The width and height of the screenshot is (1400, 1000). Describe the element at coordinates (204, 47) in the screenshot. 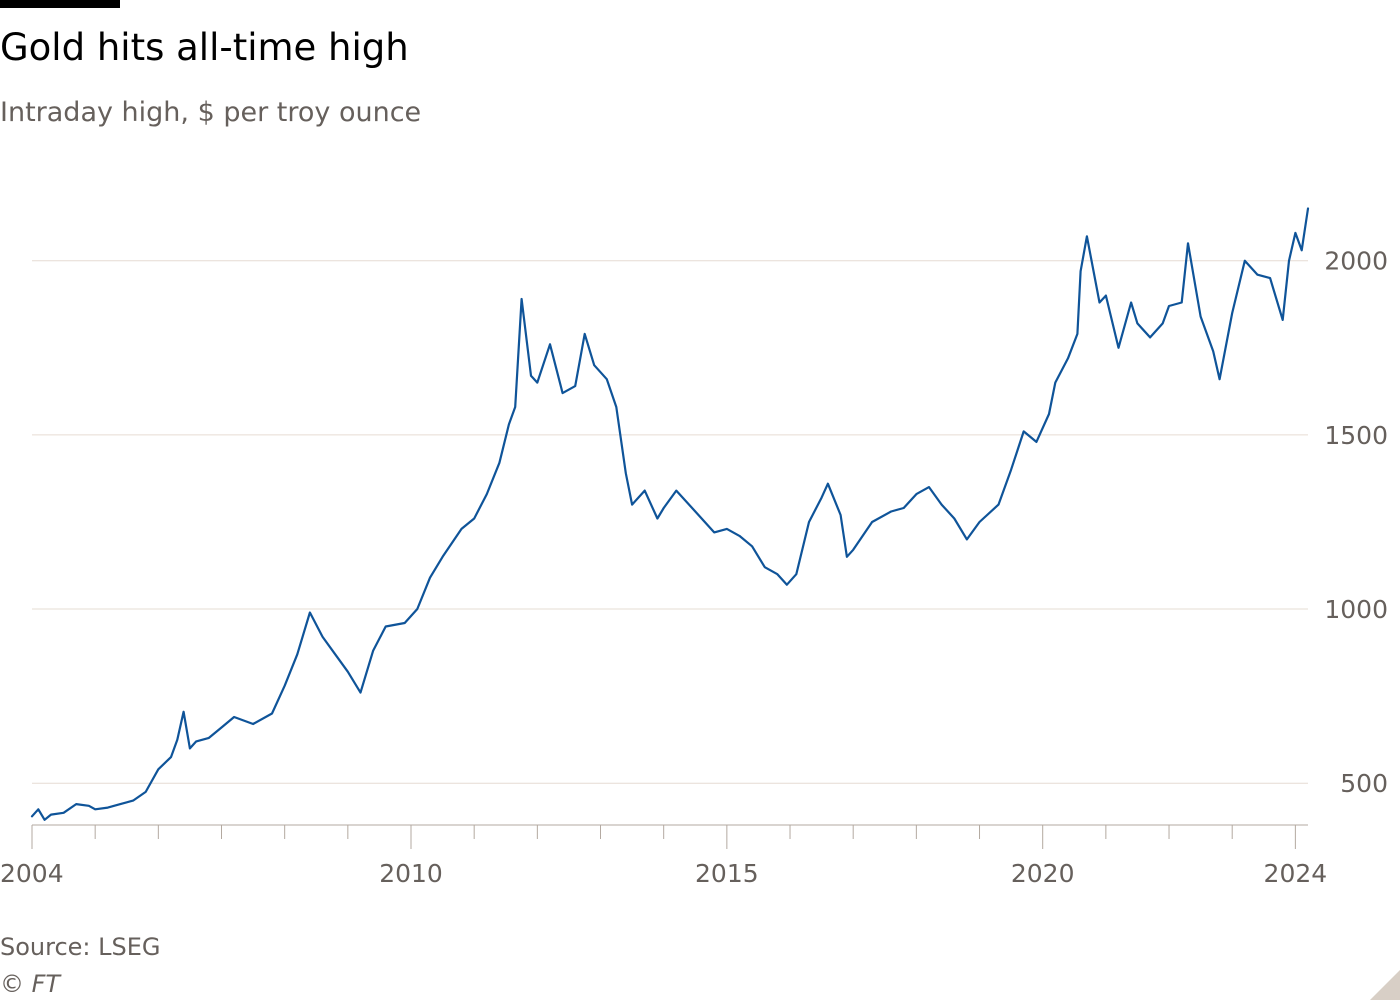

I see `chart-title: Gold hits all-time high` at that location.